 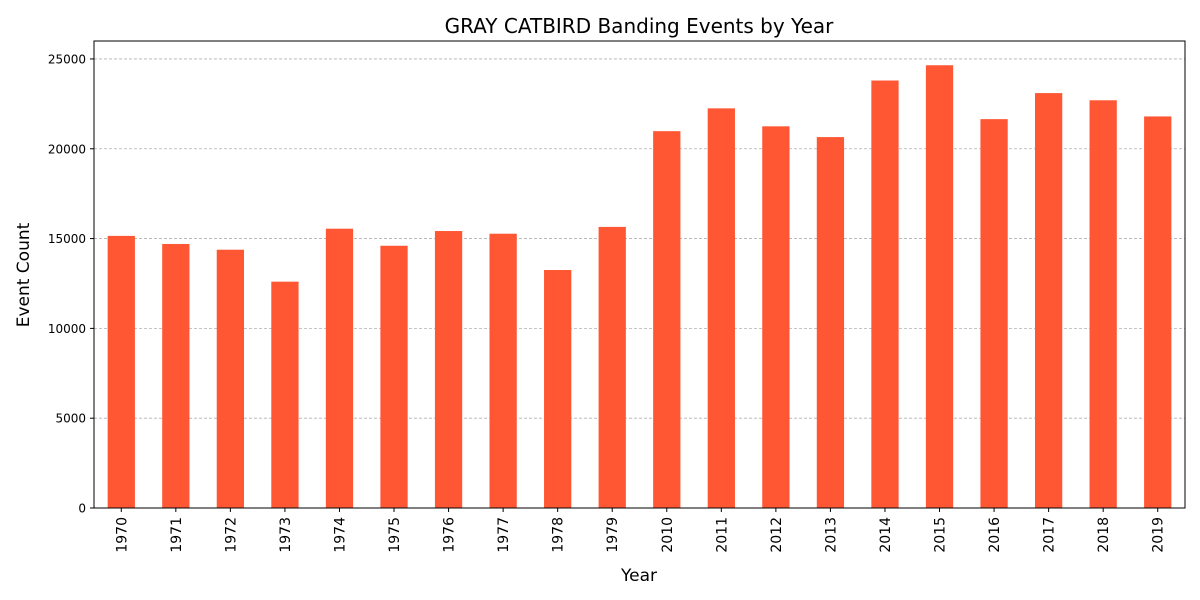 I want to click on x-tick-label: 1972, so click(x=231, y=535).